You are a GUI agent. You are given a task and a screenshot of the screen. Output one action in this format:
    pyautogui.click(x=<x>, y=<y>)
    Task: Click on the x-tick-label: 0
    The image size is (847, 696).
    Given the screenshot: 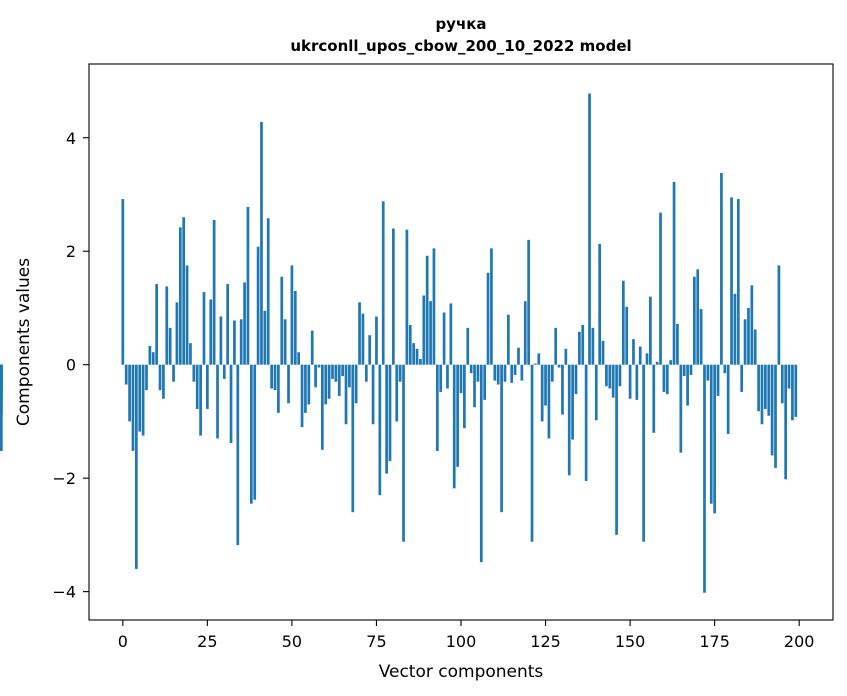 What is the action you would take?
    pyautogui.click(x=123, y=641)
    